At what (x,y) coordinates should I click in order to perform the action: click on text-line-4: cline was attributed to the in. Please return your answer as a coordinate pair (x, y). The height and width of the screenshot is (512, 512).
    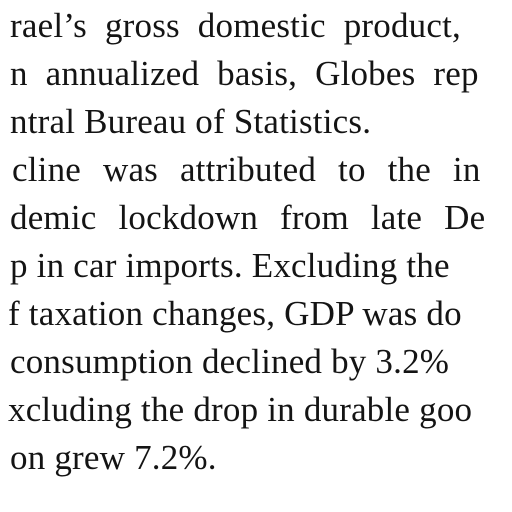
    Looking at the image, I should click on (246, 169).